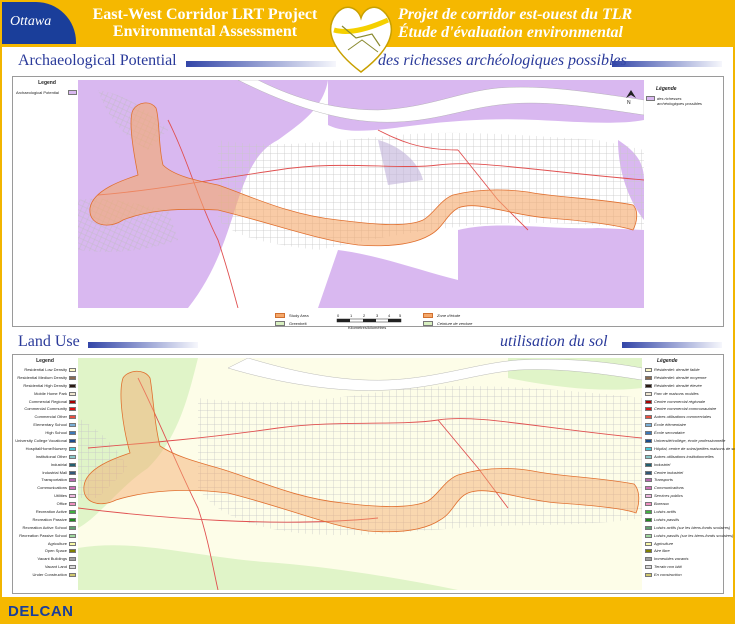  What do you see at coordinates (683, 402) in the screenshot?
I see `legend-row: Centre commercial régionale` at bounding box center [683, 402].